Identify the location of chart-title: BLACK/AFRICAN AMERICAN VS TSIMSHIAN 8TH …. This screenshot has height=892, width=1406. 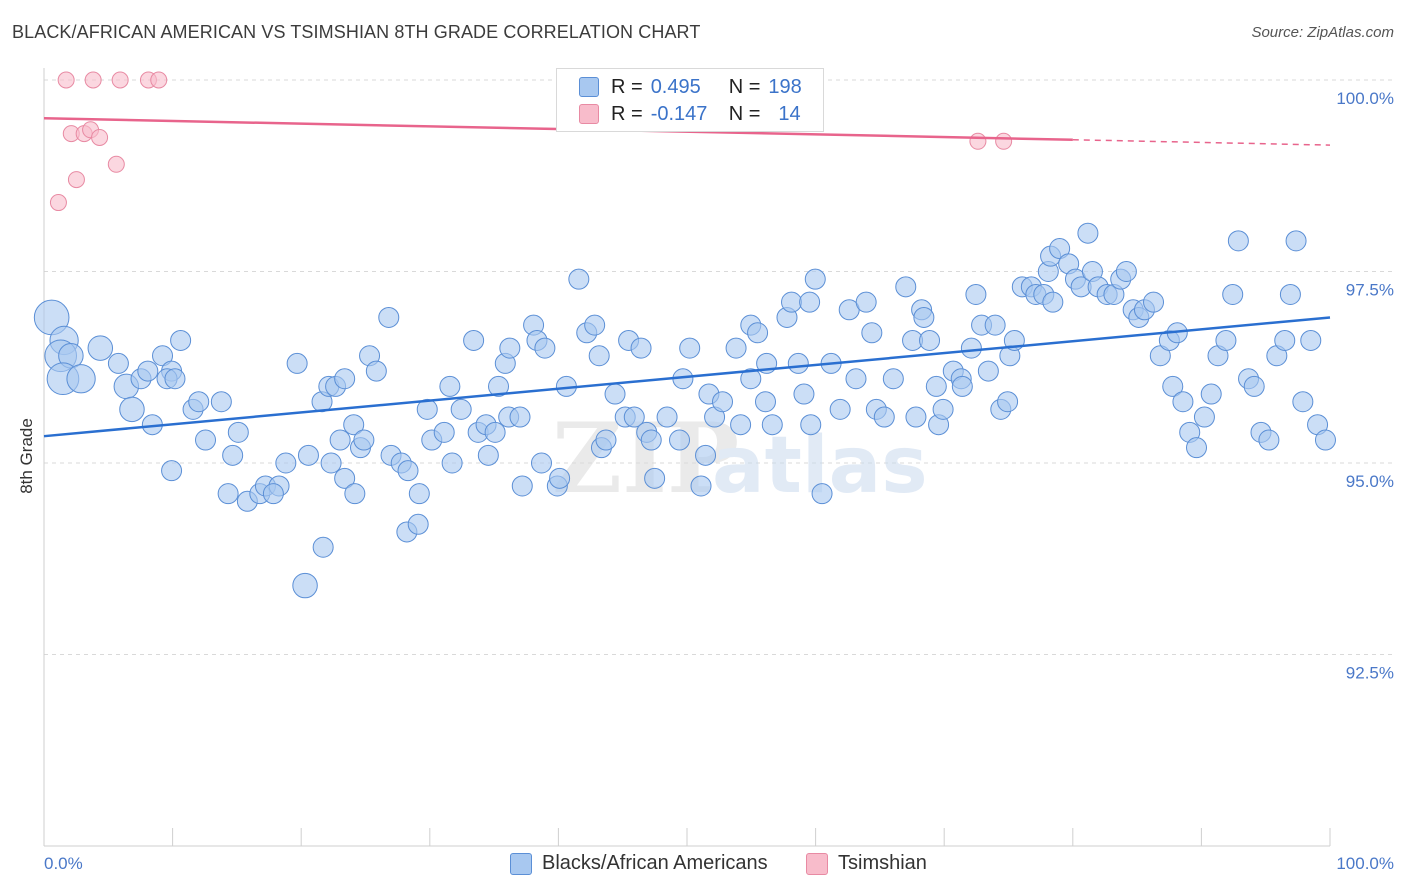
(356, 32).